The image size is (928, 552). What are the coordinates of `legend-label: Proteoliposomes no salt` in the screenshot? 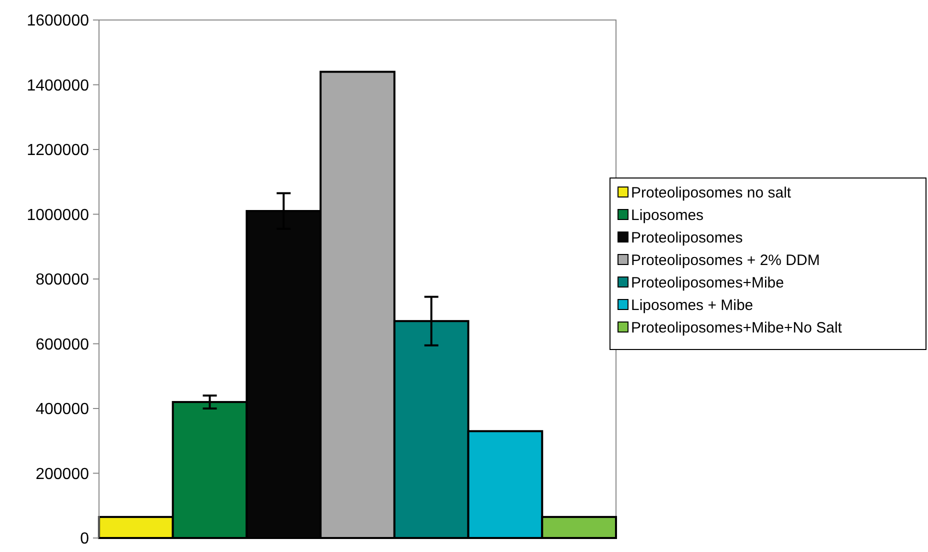 It's located at (711, 193).